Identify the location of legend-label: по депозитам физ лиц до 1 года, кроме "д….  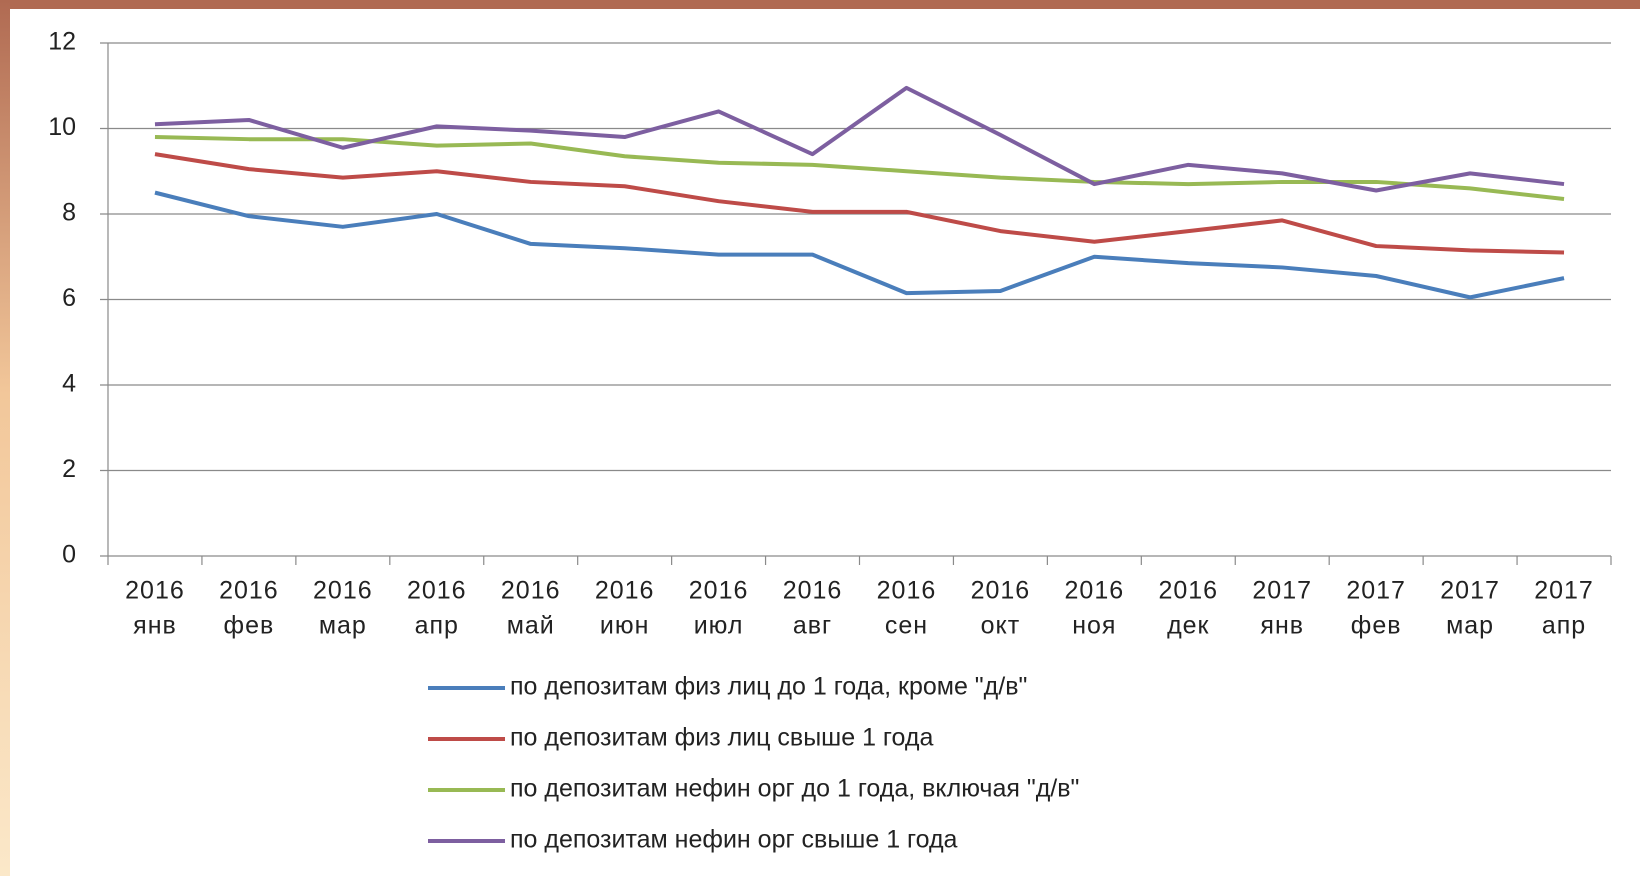
(768, 687).